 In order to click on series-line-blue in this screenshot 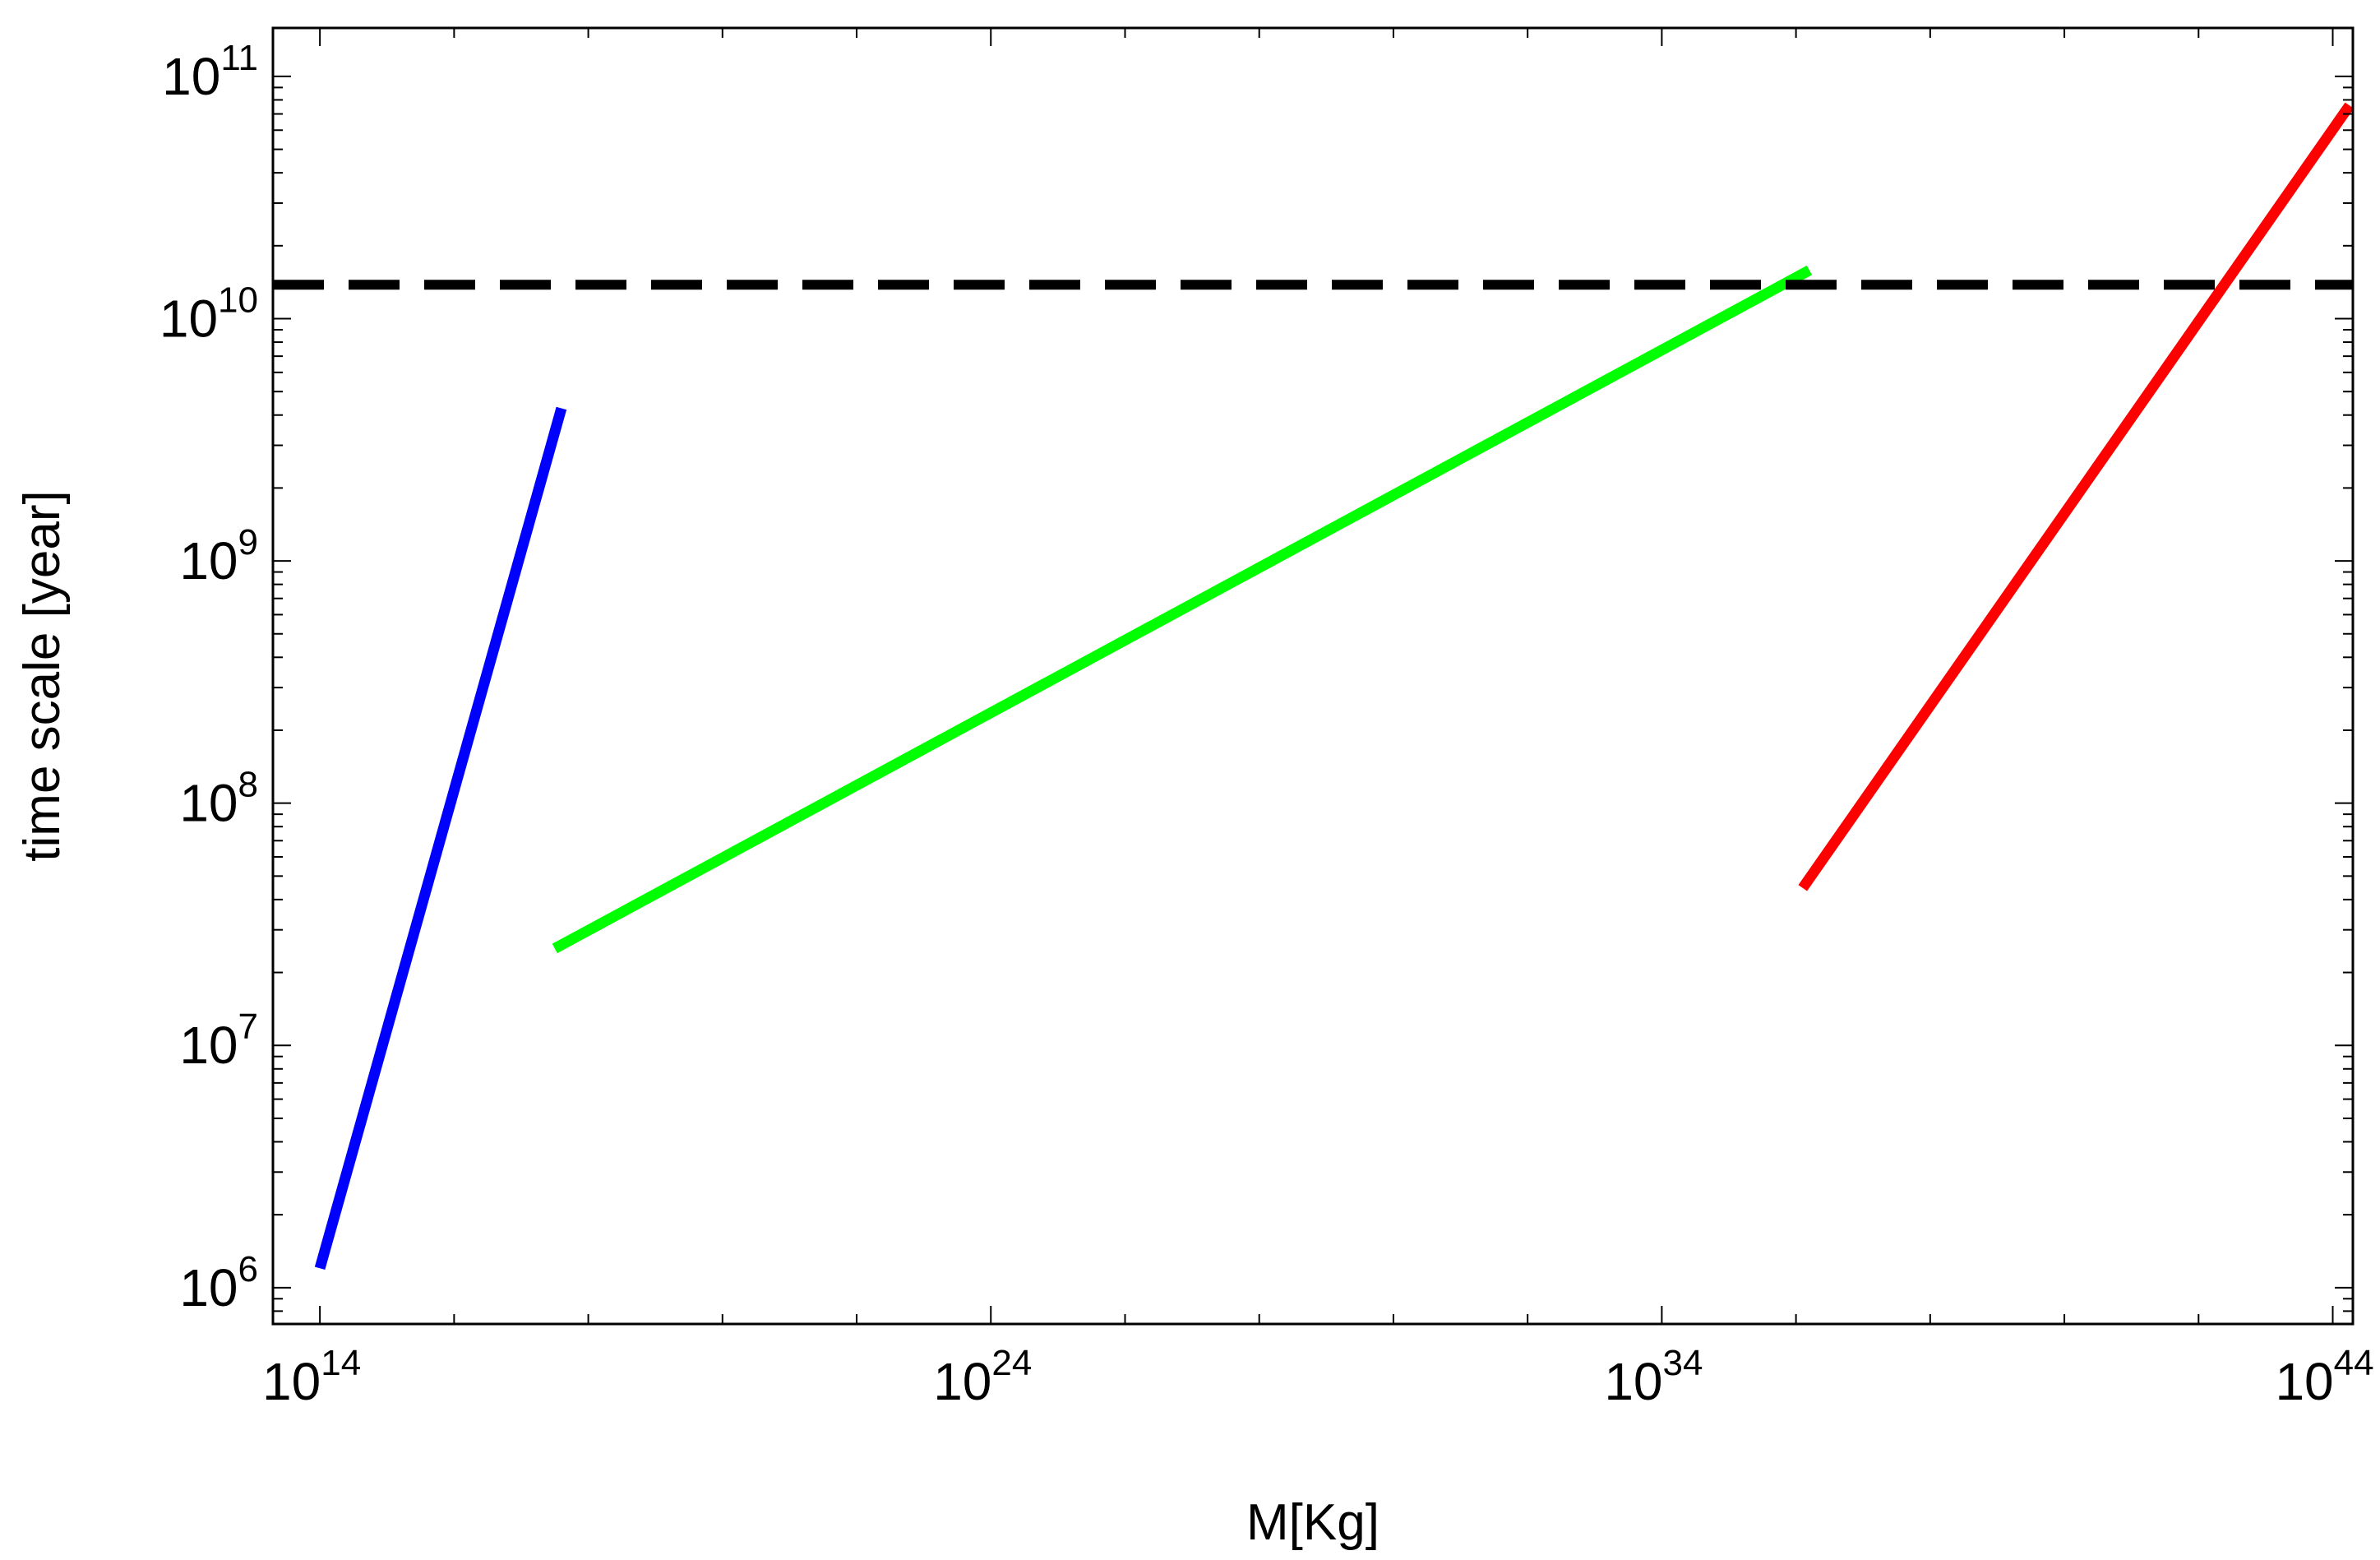, I will do `click(440, 838)`.